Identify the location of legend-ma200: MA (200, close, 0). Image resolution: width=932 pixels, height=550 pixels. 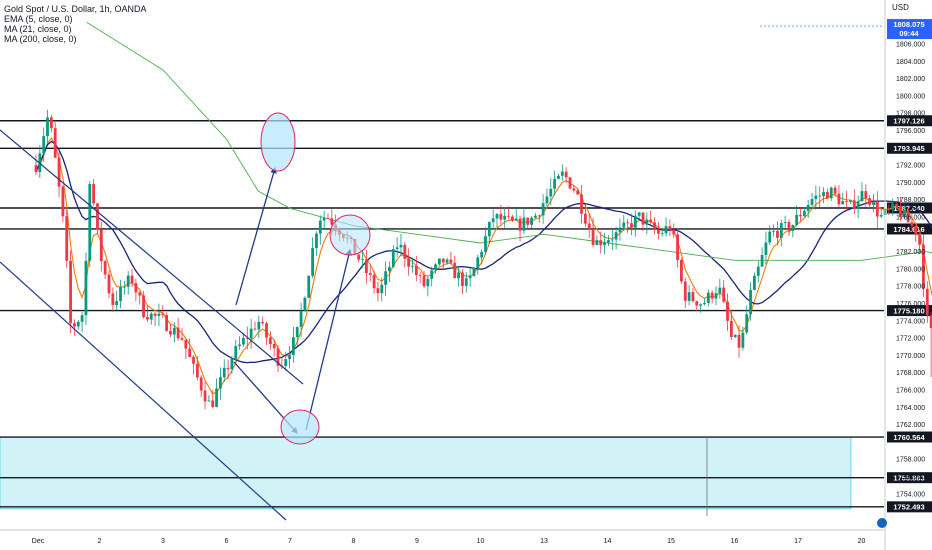
(40, 39).